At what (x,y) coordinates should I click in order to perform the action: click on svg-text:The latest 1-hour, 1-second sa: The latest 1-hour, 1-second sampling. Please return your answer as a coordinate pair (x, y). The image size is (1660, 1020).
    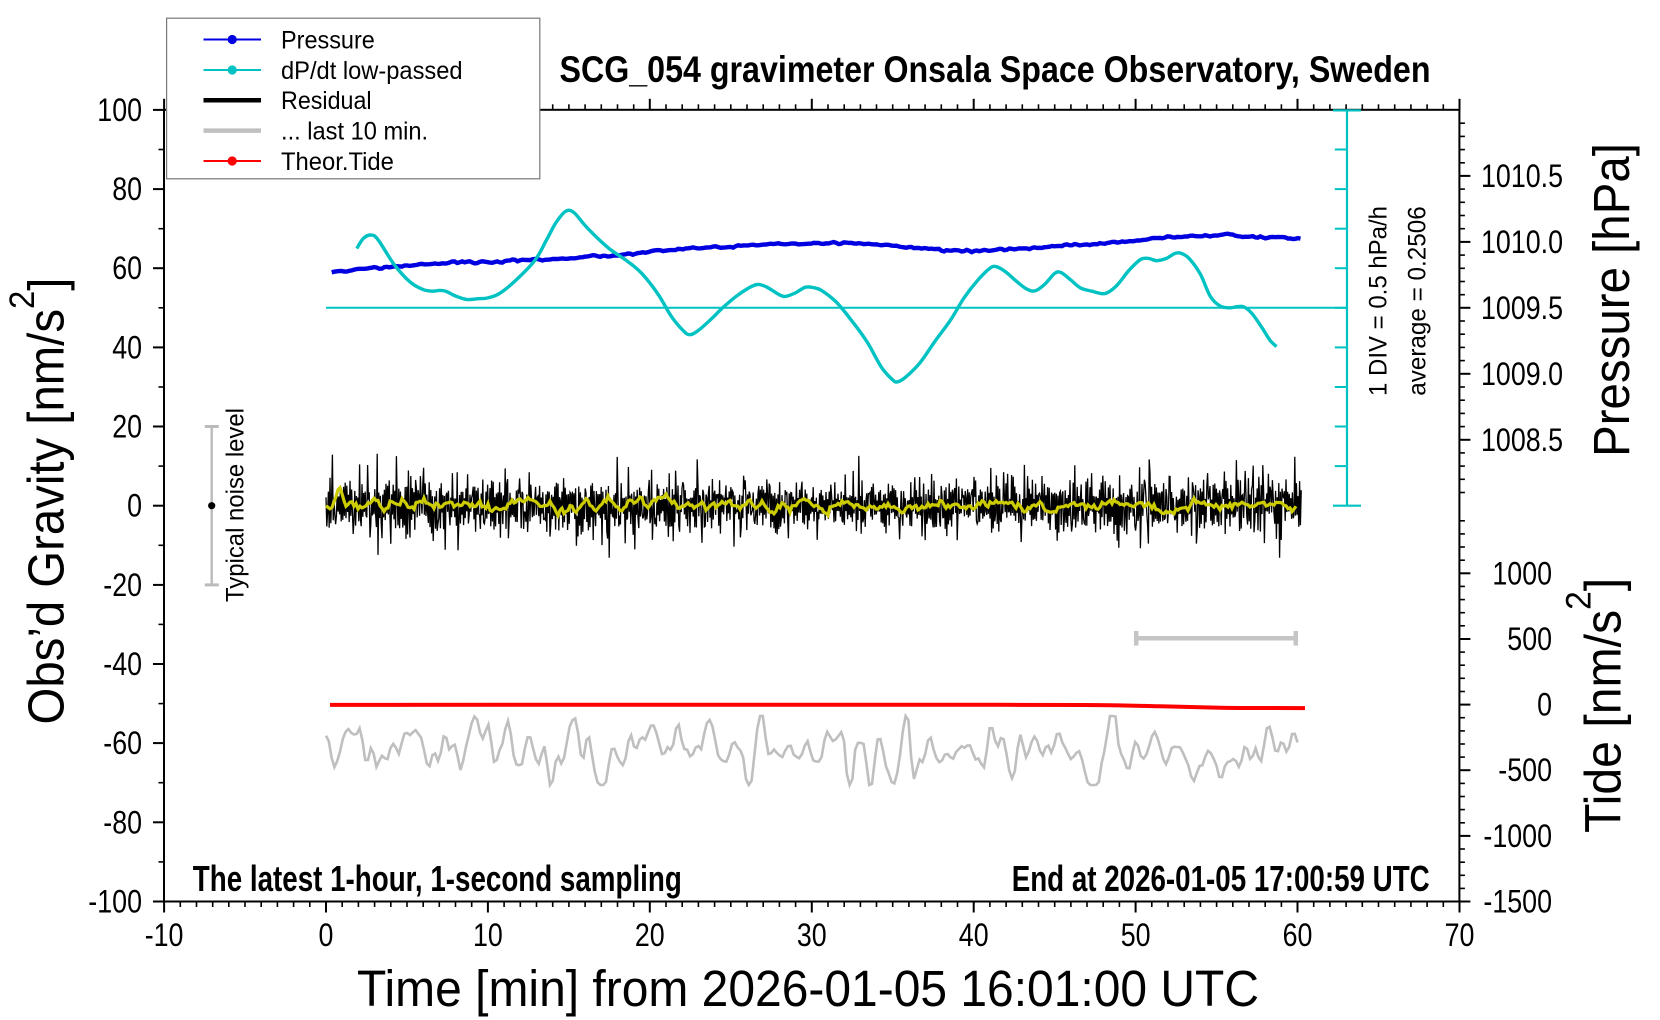
    Looking at the image, I should click on (437, 878).